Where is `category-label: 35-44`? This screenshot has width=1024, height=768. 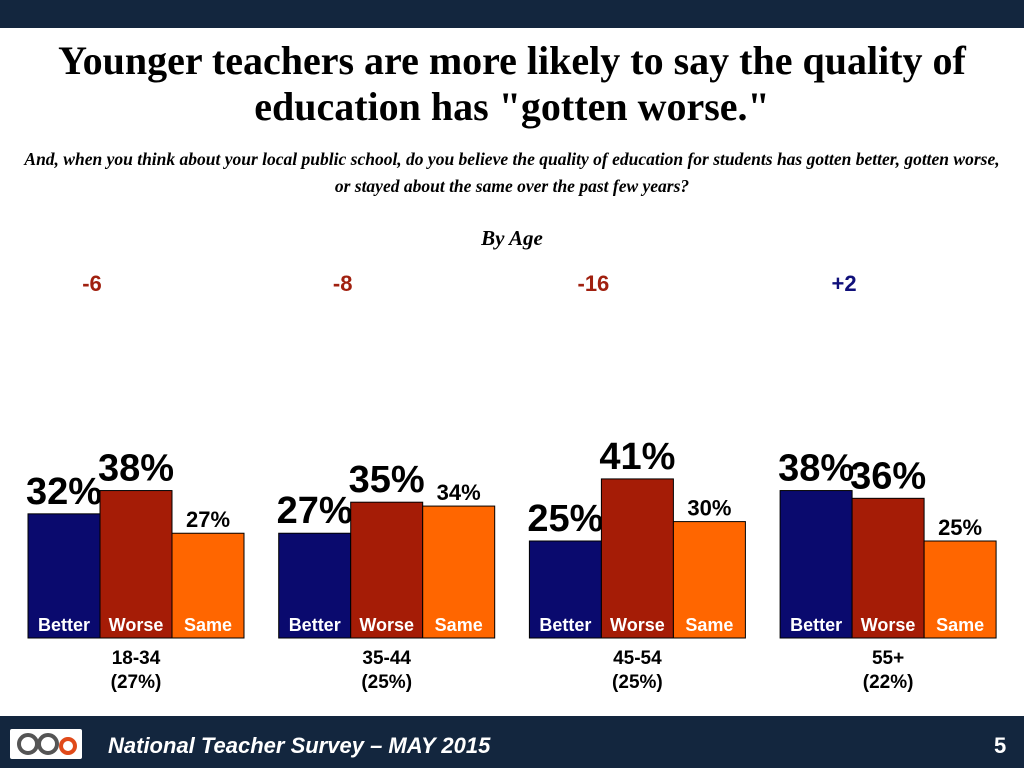 category-label: 35-44 is located at coordinates (386, 658).